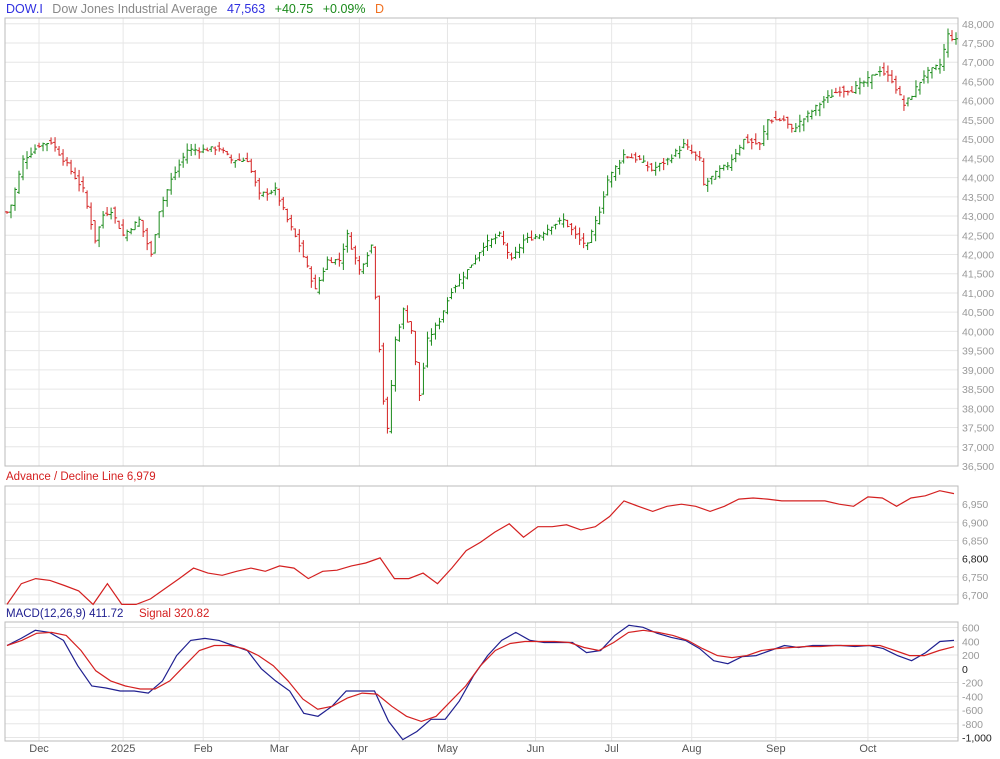 The height and width of the screenshot is (759, 1000). I want to click on y-tick-label: 37,500, so click(978, 429).